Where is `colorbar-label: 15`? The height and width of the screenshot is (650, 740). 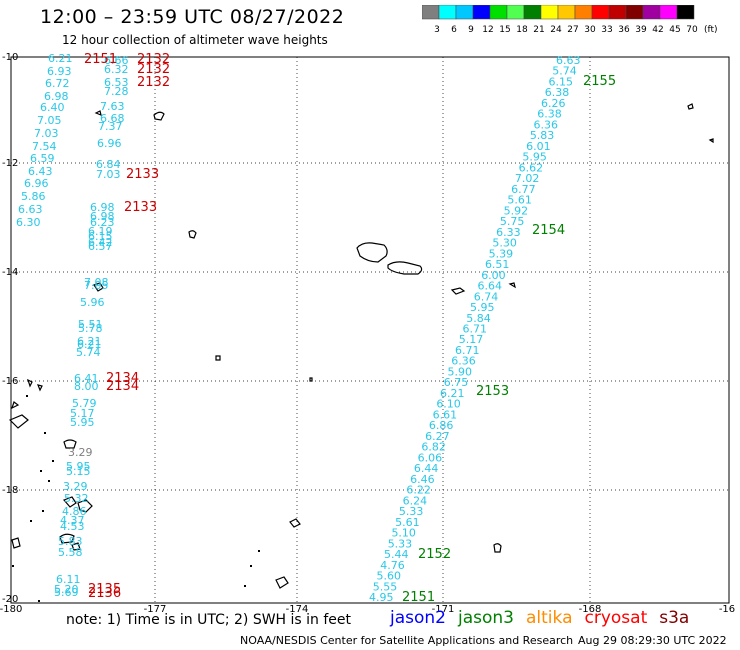
colorbar-label: 15 is located at coordinates (504, 30).